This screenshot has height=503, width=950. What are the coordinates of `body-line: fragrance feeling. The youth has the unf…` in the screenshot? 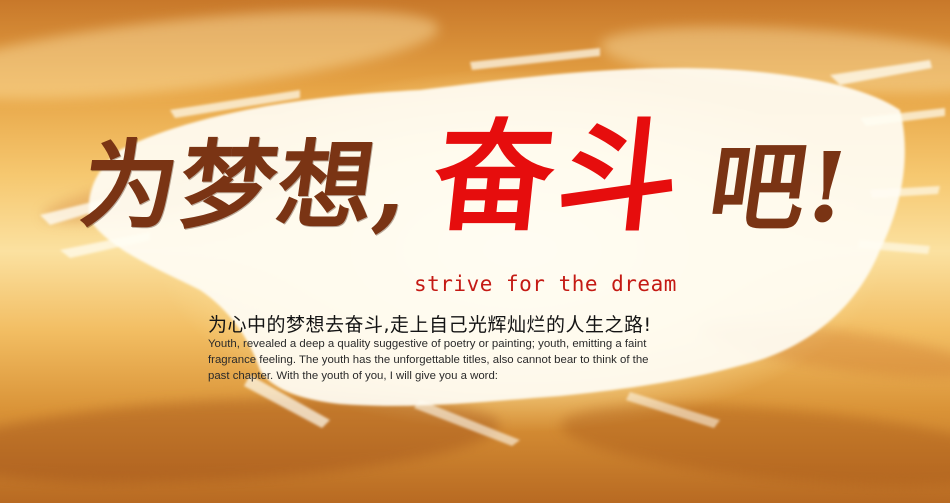 It's located at (428, 360).